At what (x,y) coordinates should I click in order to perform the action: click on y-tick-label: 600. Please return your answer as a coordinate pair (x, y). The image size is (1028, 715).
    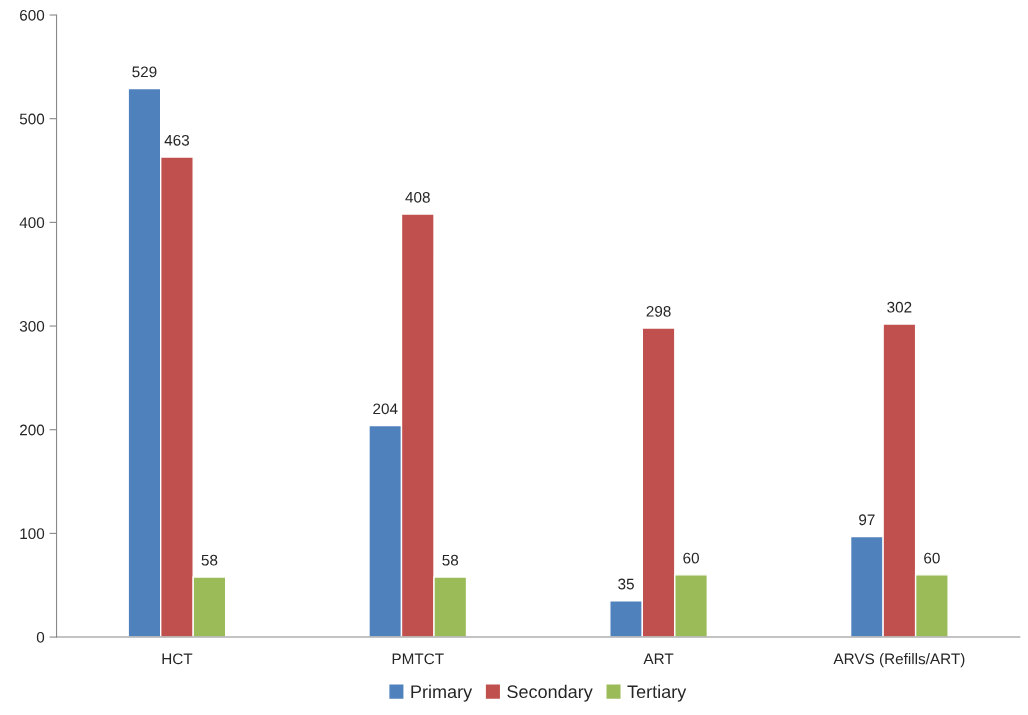
    Looking at the image, I should click on (32, 15).